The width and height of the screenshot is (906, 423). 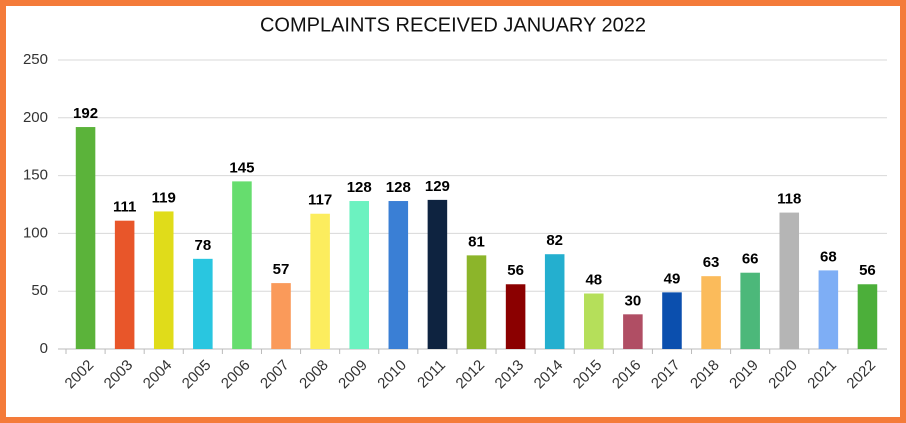 I want to click on value-label: 49, so click(x=672, y=278).